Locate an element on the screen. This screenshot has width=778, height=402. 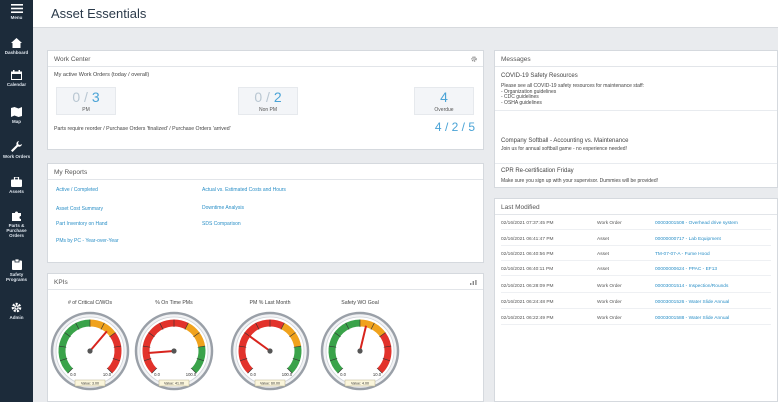
page-title: Asset Essentials is located at coordinates (99, 13).